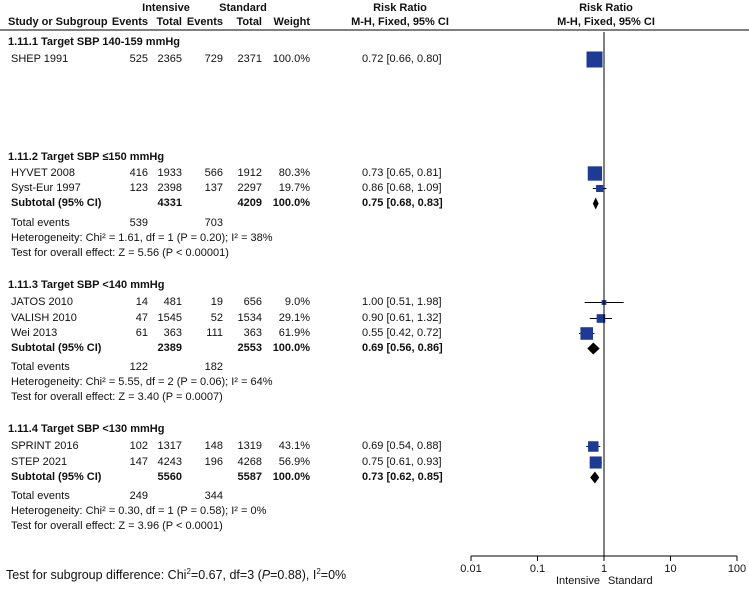  I want to click on study-ci: 0.75 [0.61, 0.93], so click(402, 462).